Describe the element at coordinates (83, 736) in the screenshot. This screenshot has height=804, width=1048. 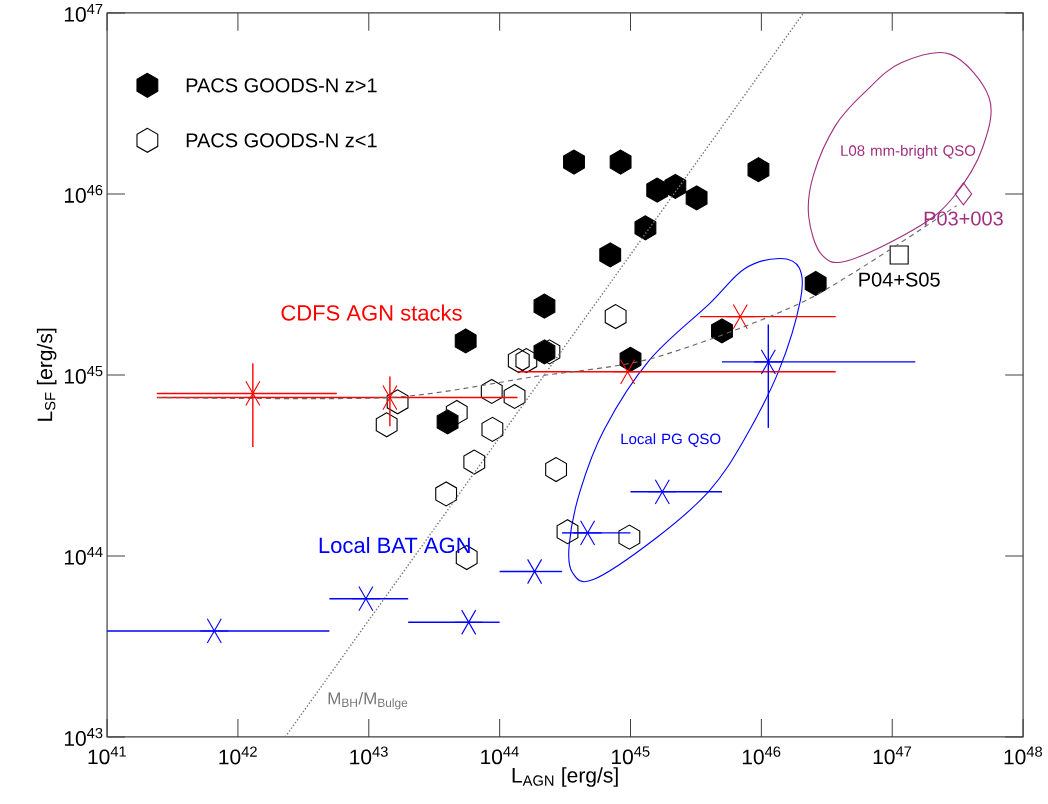
I see `y-tick-label: 10$^{43}$` at that location.